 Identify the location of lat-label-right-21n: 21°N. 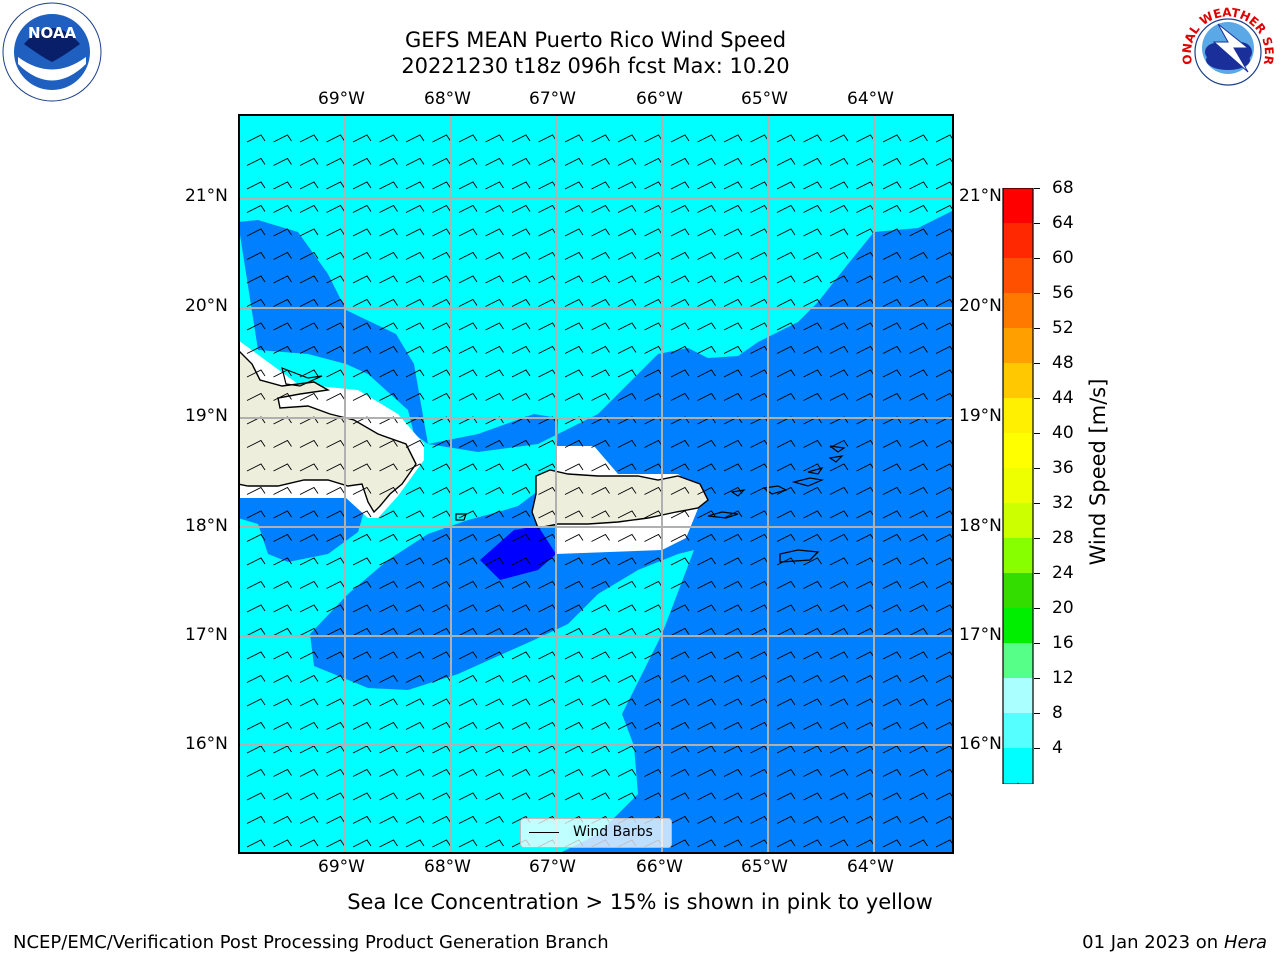
(980, 196).